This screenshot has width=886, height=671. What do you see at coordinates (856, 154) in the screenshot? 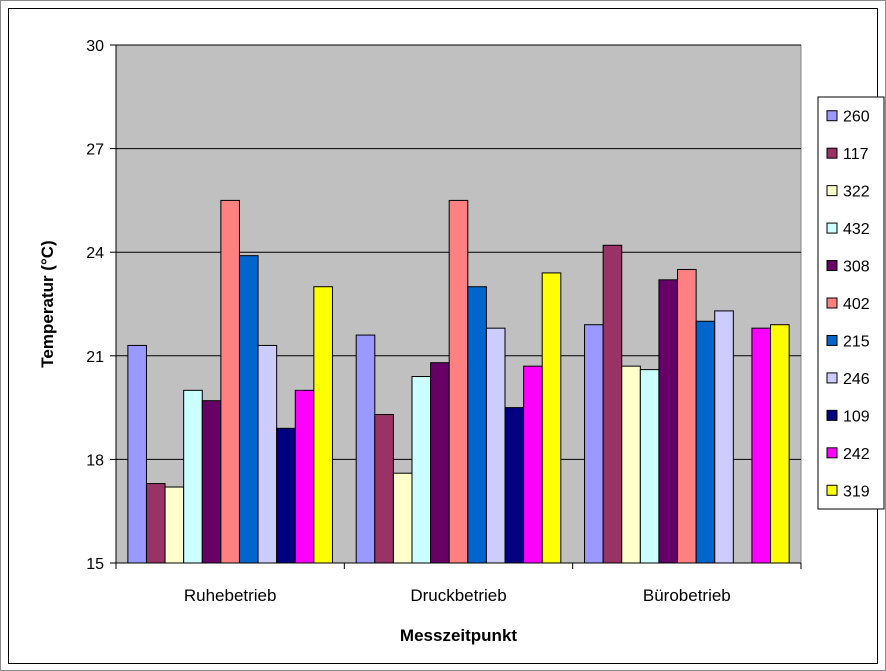
I see `legend-label: 117` at bounding box center [856, 154].